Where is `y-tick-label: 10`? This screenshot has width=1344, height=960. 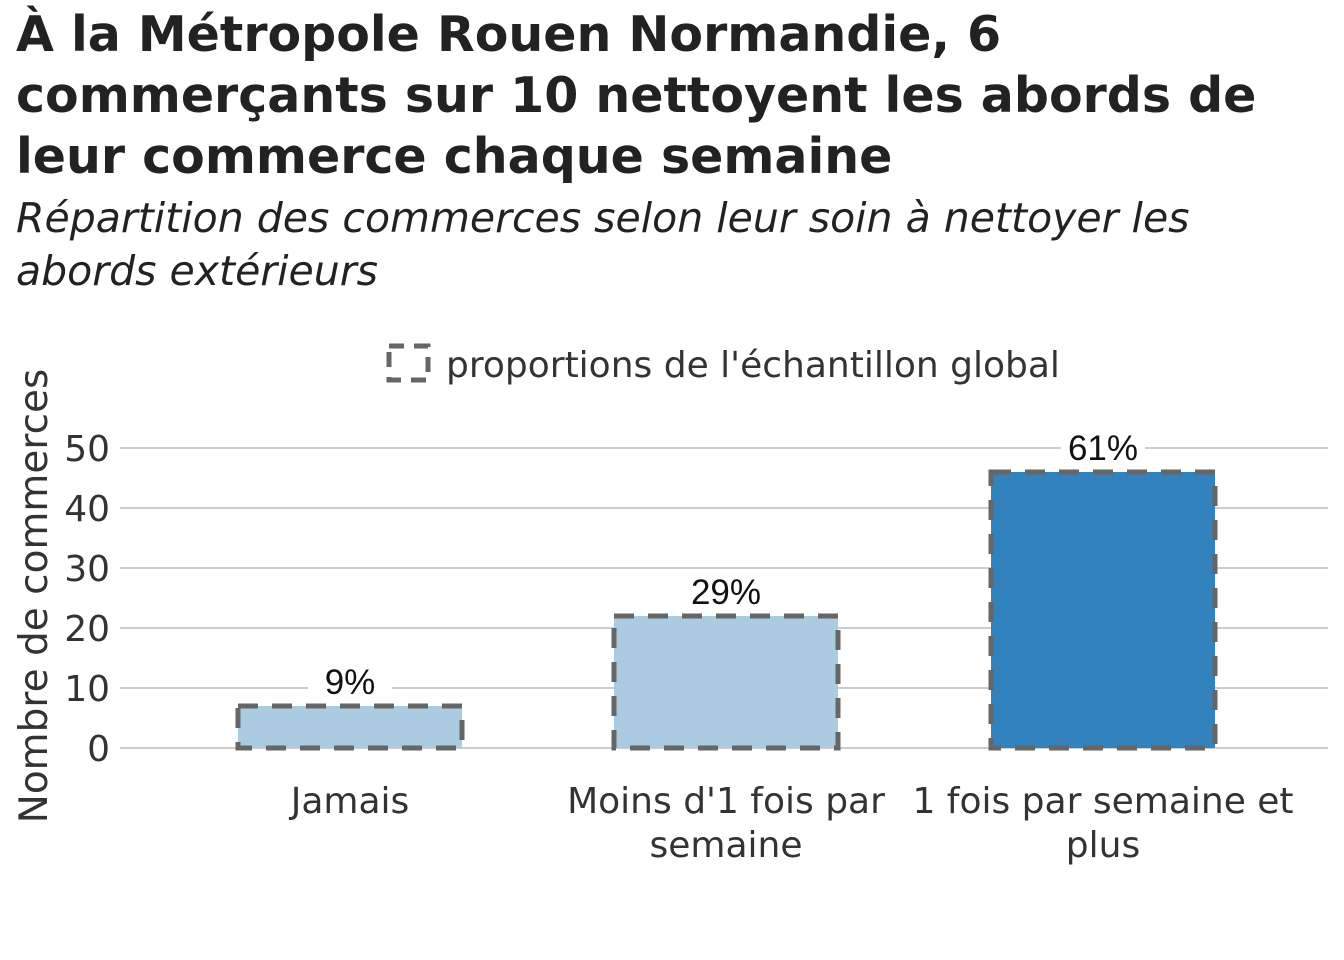
y-tick-label: 10 is located at coordinates (87, 689).